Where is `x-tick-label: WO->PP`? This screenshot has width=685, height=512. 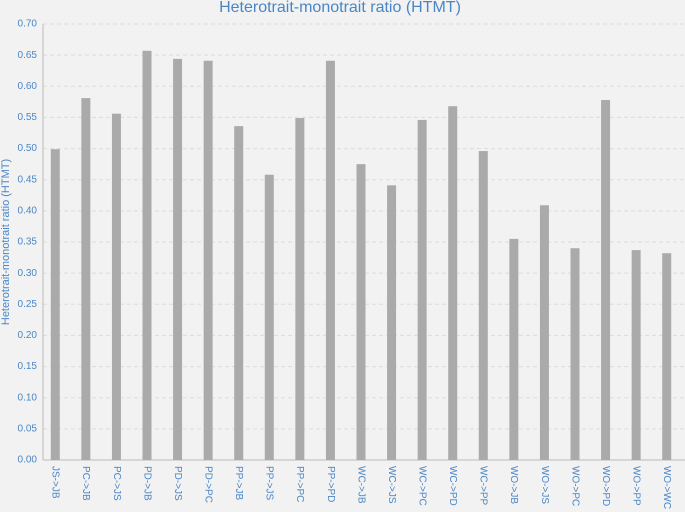
x-tick-label: WO->PP is located at coordinates (636, 486).